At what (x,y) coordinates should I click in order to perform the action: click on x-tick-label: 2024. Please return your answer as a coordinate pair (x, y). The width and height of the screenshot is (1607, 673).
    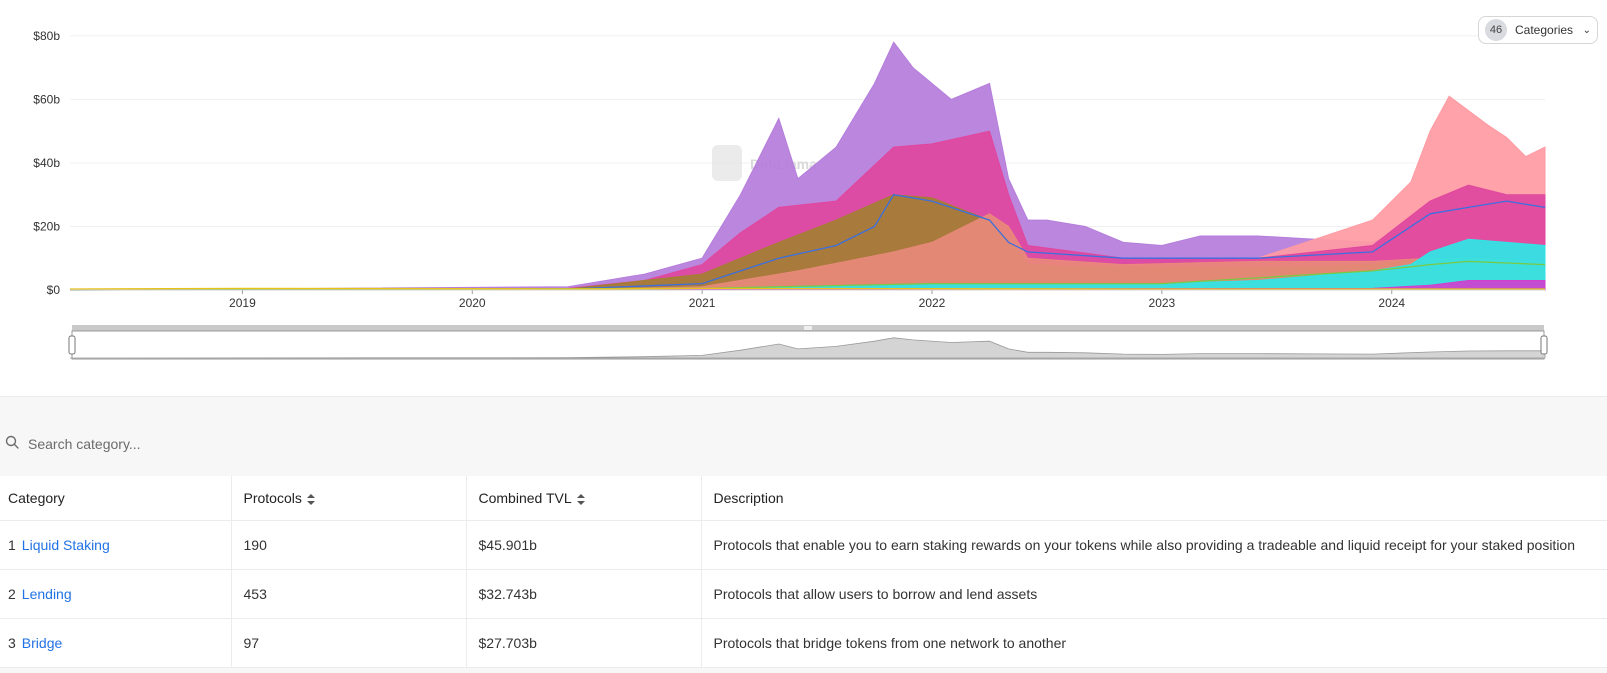
    Looking at the image, I should click on (1391, 303).